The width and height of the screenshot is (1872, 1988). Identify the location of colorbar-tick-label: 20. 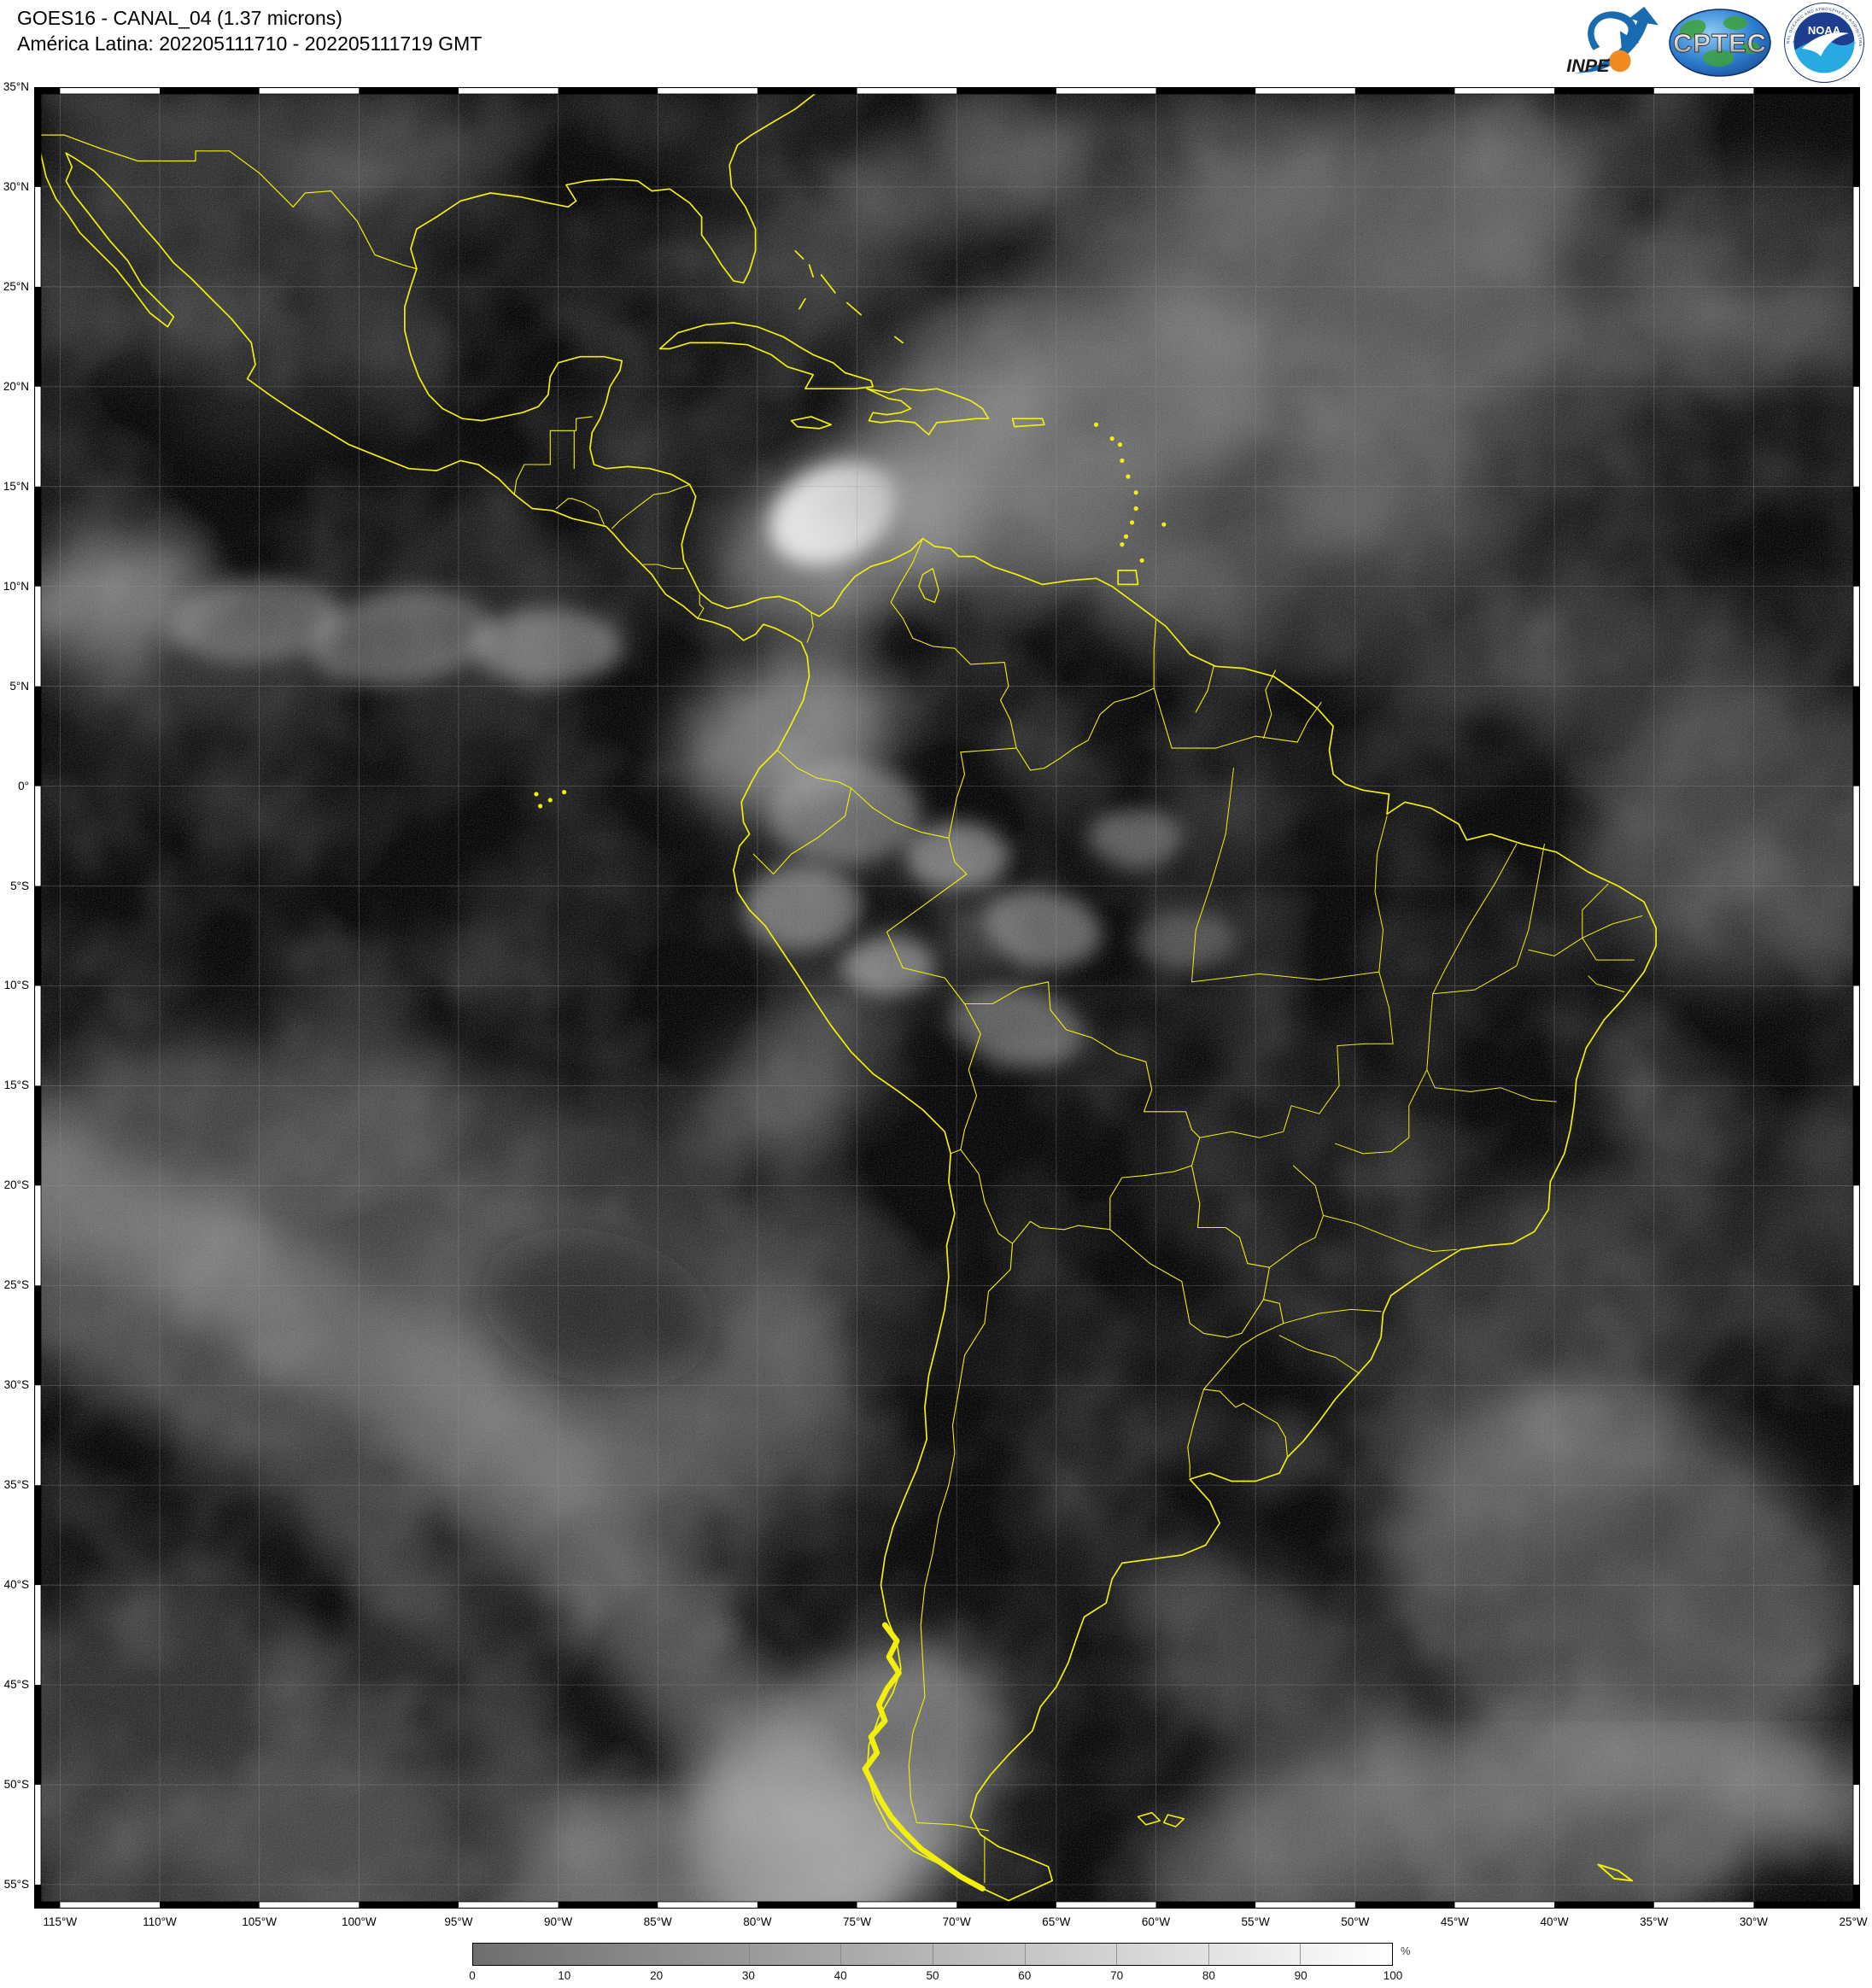
(657, 1975).